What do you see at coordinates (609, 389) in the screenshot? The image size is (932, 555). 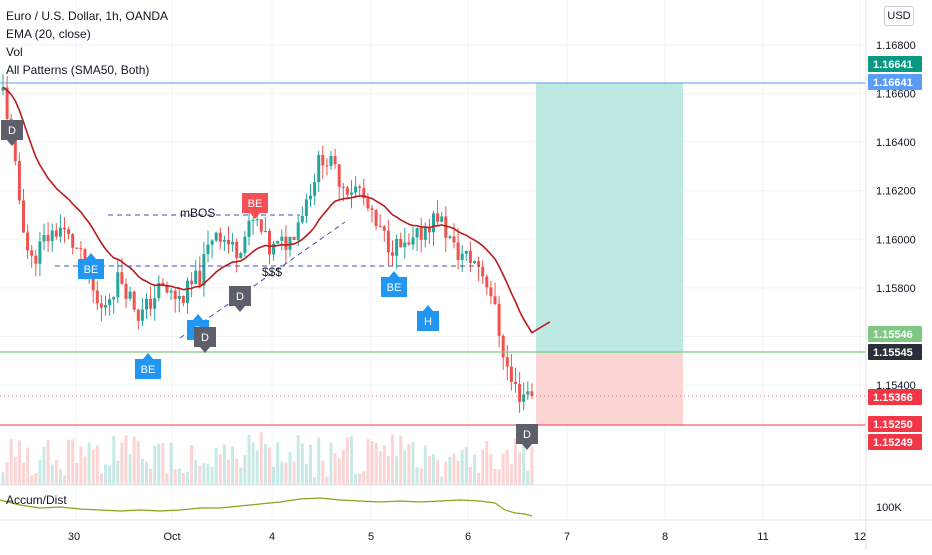 I see `stop-zone` at bounding box center [609, 389].